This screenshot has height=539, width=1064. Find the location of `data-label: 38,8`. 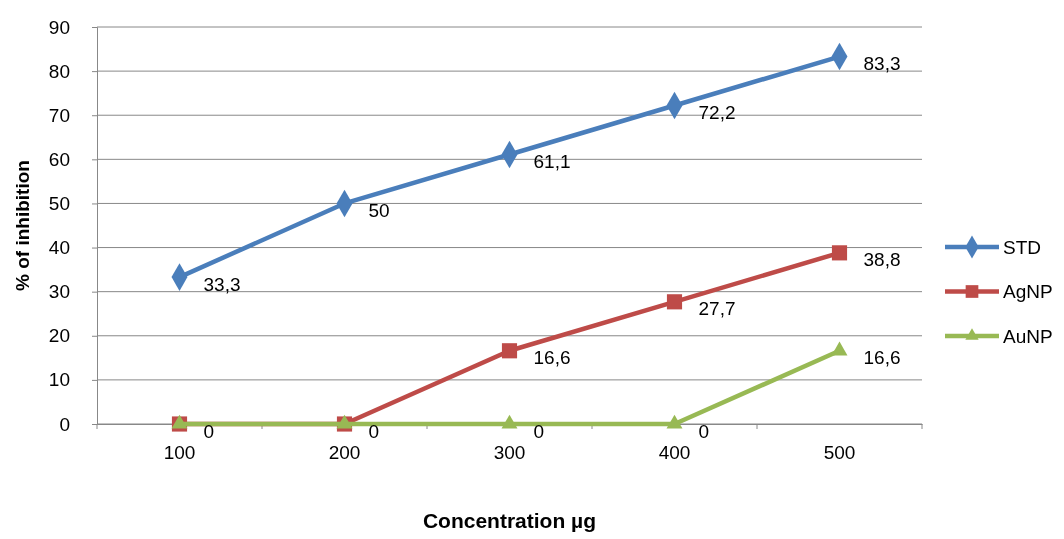

data-label: 38,8 is located at coordinates (882, 260).